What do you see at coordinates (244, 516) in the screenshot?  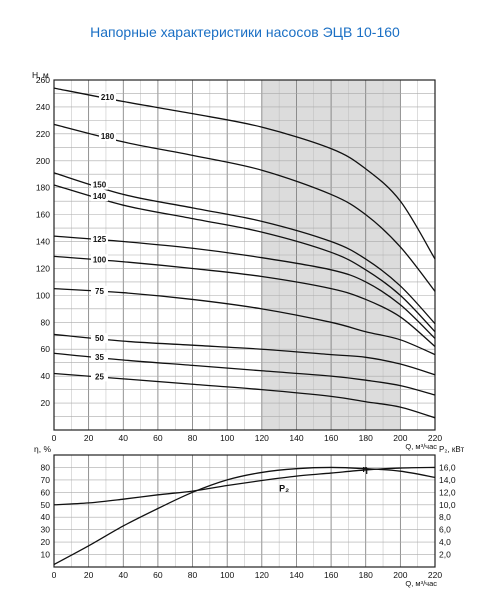 I see `efficiency-curve` at bounding box center [244, 516].